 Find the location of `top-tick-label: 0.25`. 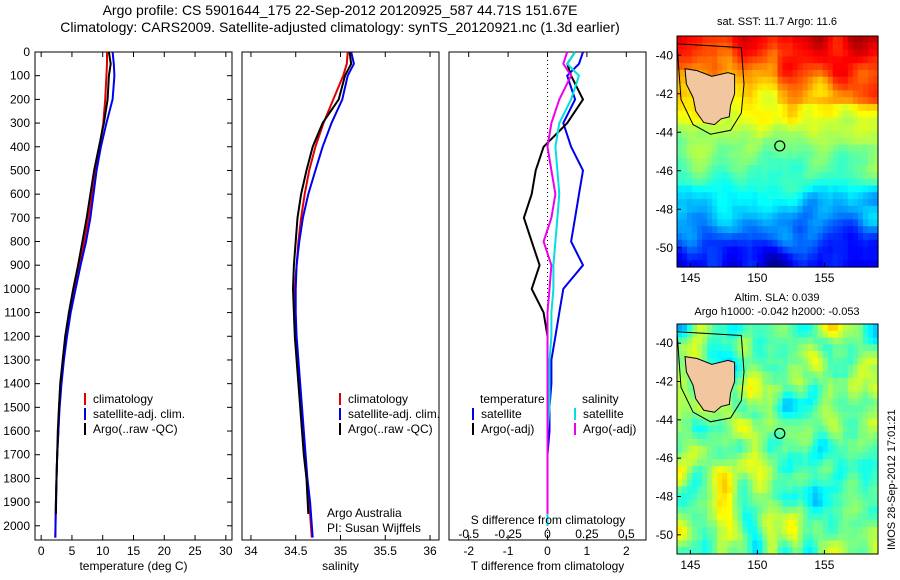

top-tick-label: 0.25 is located at coordinates (587, 534).